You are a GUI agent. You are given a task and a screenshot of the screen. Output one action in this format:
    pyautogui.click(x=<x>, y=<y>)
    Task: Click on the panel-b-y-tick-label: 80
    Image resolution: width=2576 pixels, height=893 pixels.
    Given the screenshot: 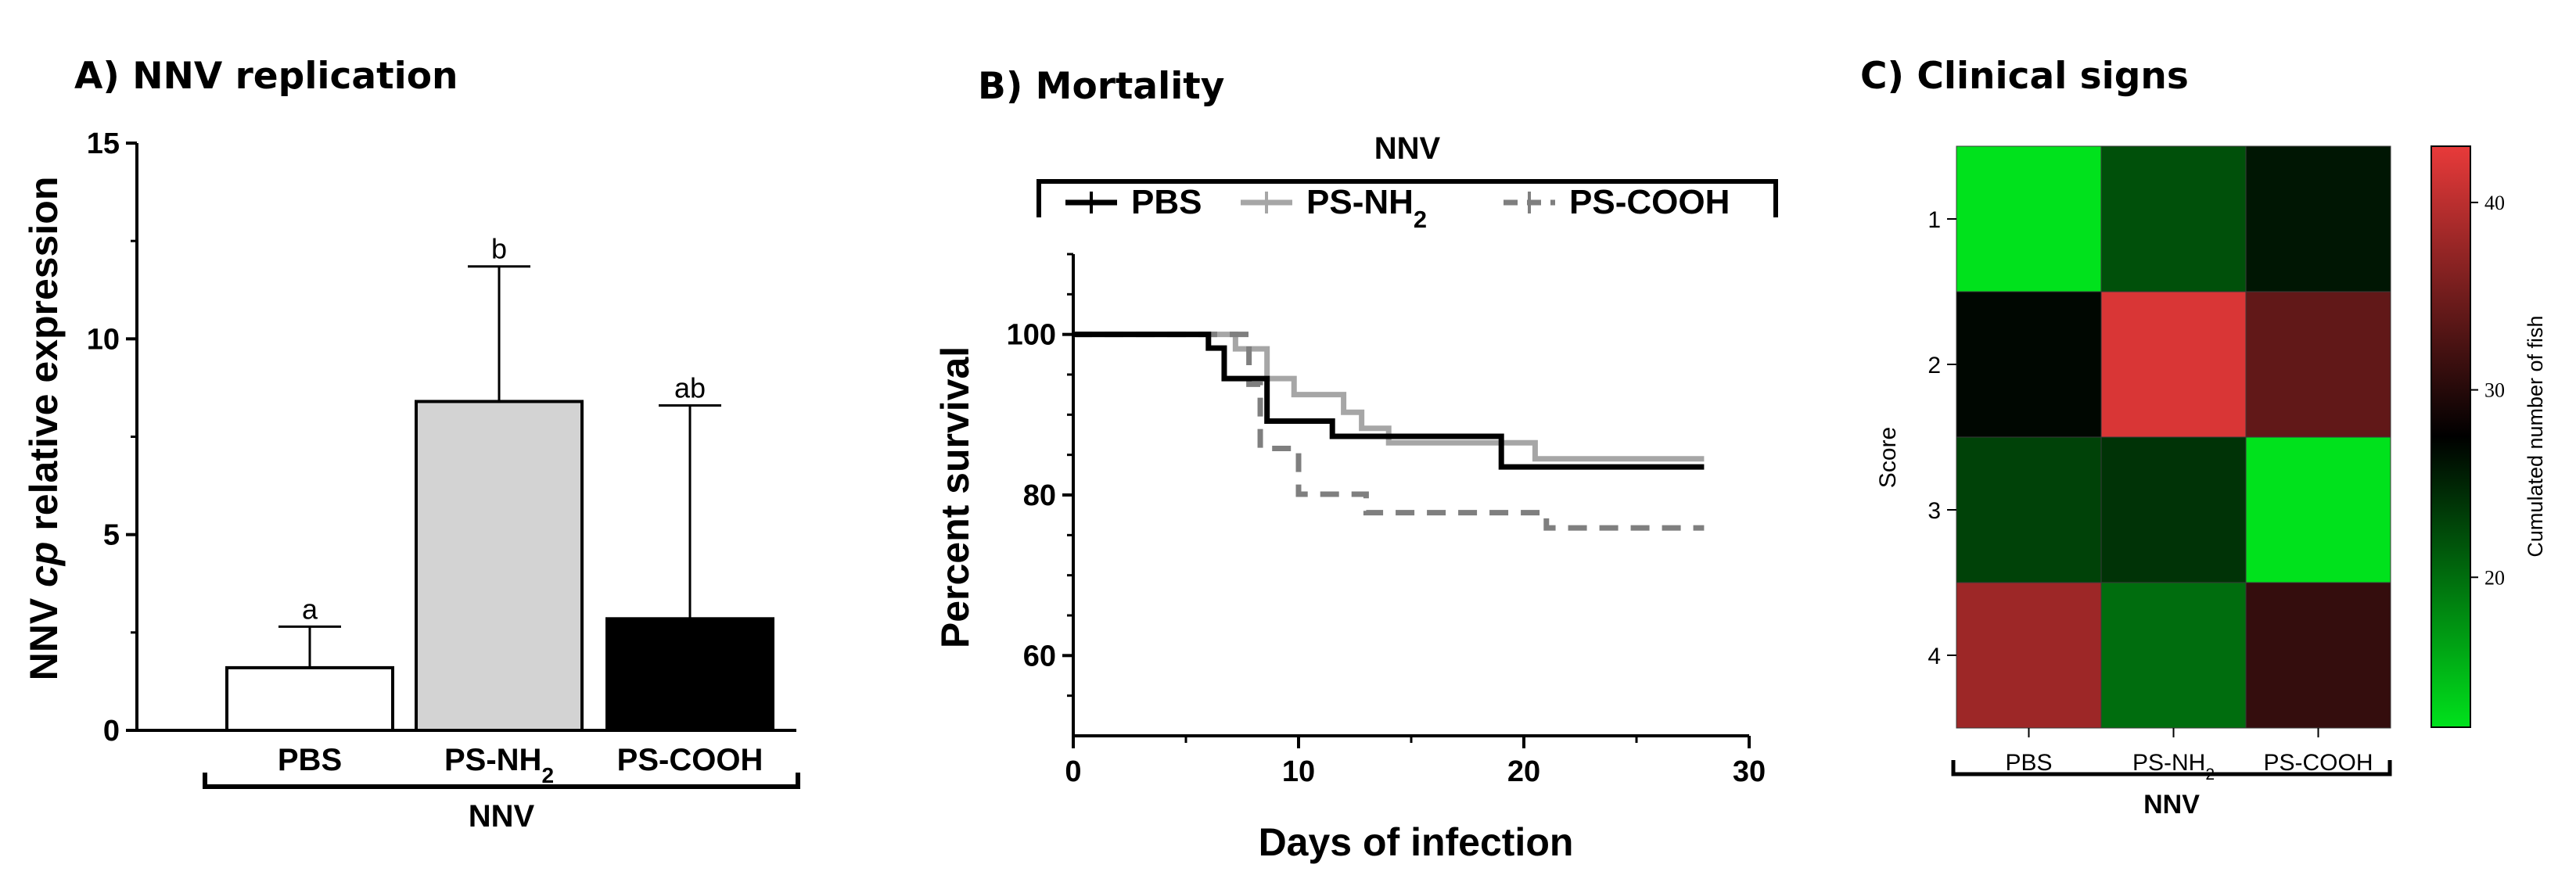 What is the action you would take?
    pyautogui.click(x=1039, y=495)
    